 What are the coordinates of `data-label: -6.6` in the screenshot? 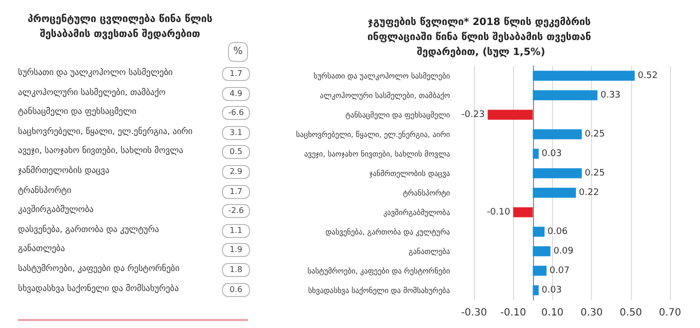 It's located at (236, 113).